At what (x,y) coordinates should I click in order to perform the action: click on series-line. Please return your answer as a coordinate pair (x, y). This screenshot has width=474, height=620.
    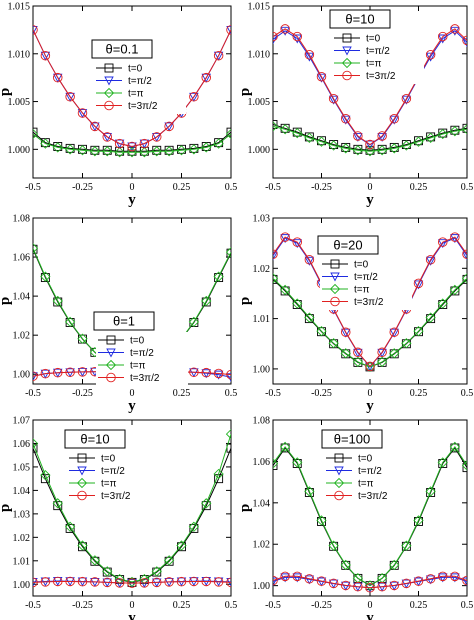
    Looking at the image, I should click on (370, 516).